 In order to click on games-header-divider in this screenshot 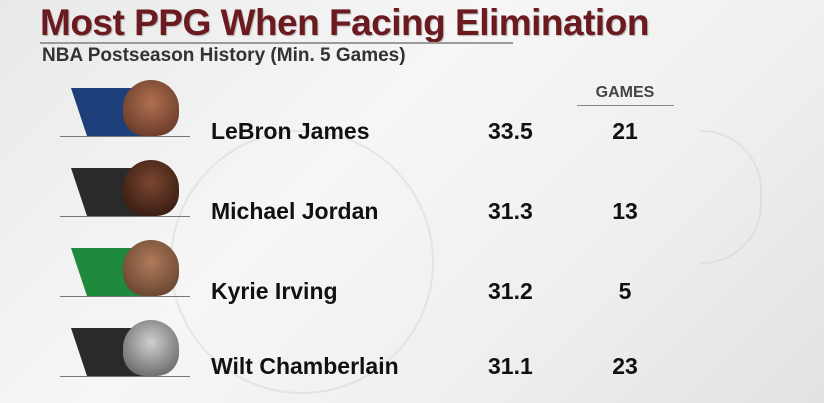, I will do `click(625, 105)`.